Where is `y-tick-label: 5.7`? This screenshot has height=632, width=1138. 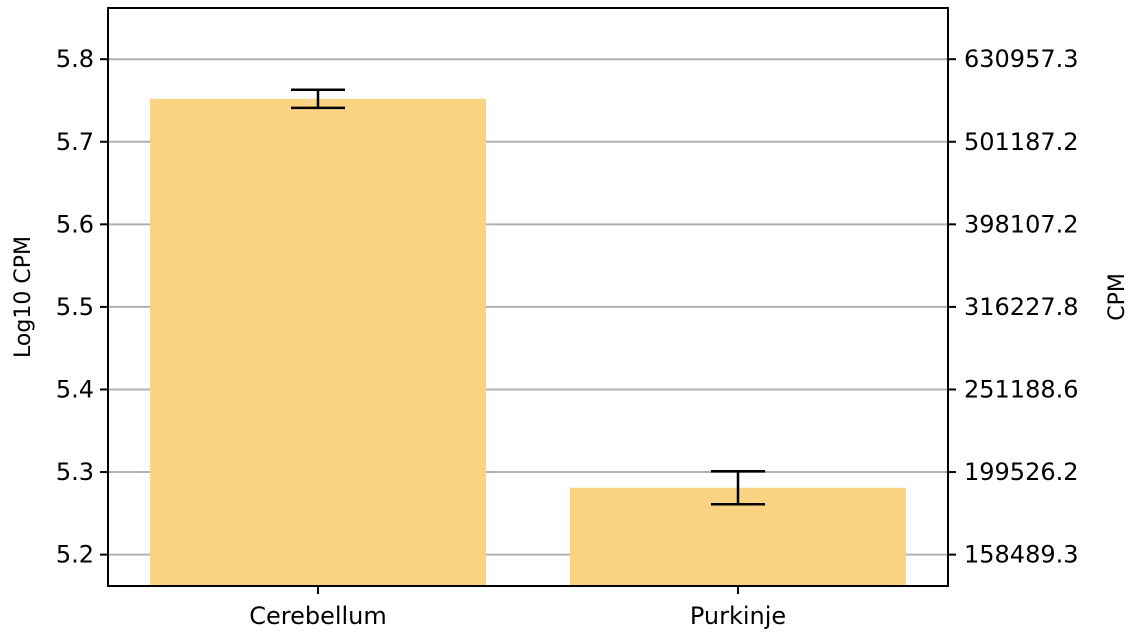 y-tick-label: 5.7 is located at coordinates (75, 142).